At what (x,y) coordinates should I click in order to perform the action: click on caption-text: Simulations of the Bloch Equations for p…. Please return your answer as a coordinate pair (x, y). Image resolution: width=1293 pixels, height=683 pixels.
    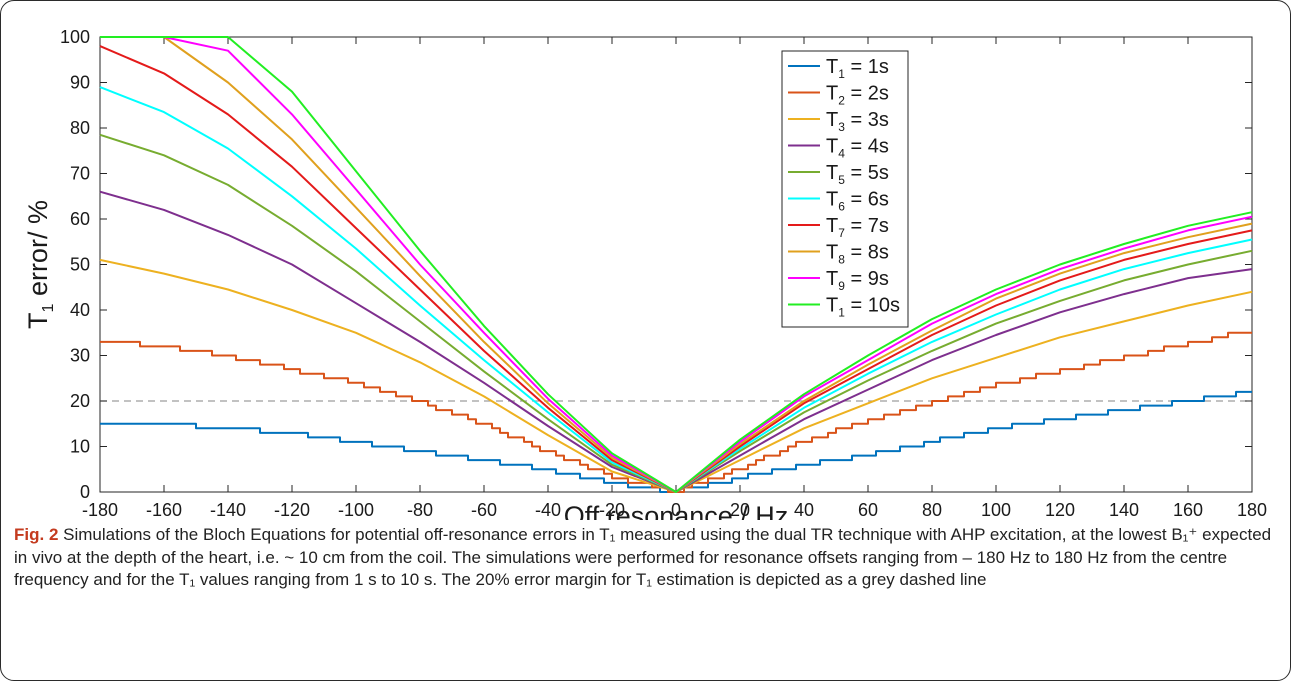
    Looking at the image, I should click on (643, 557).